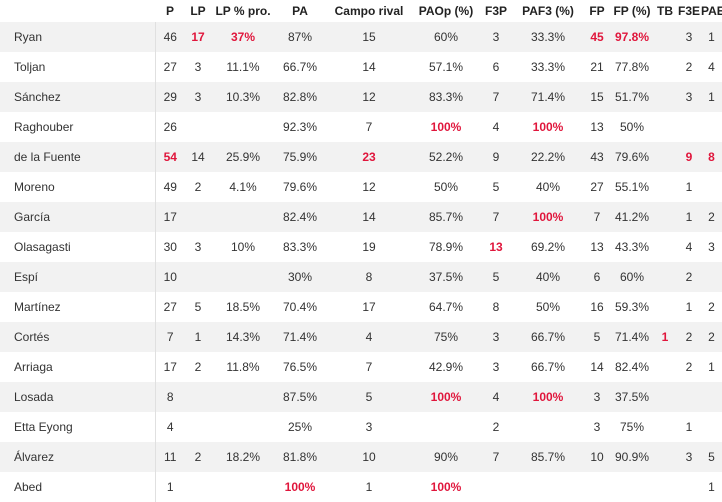 This screenshot has width=722, height=502. I want to click on stat-cell: 75%, so click(632, 427).